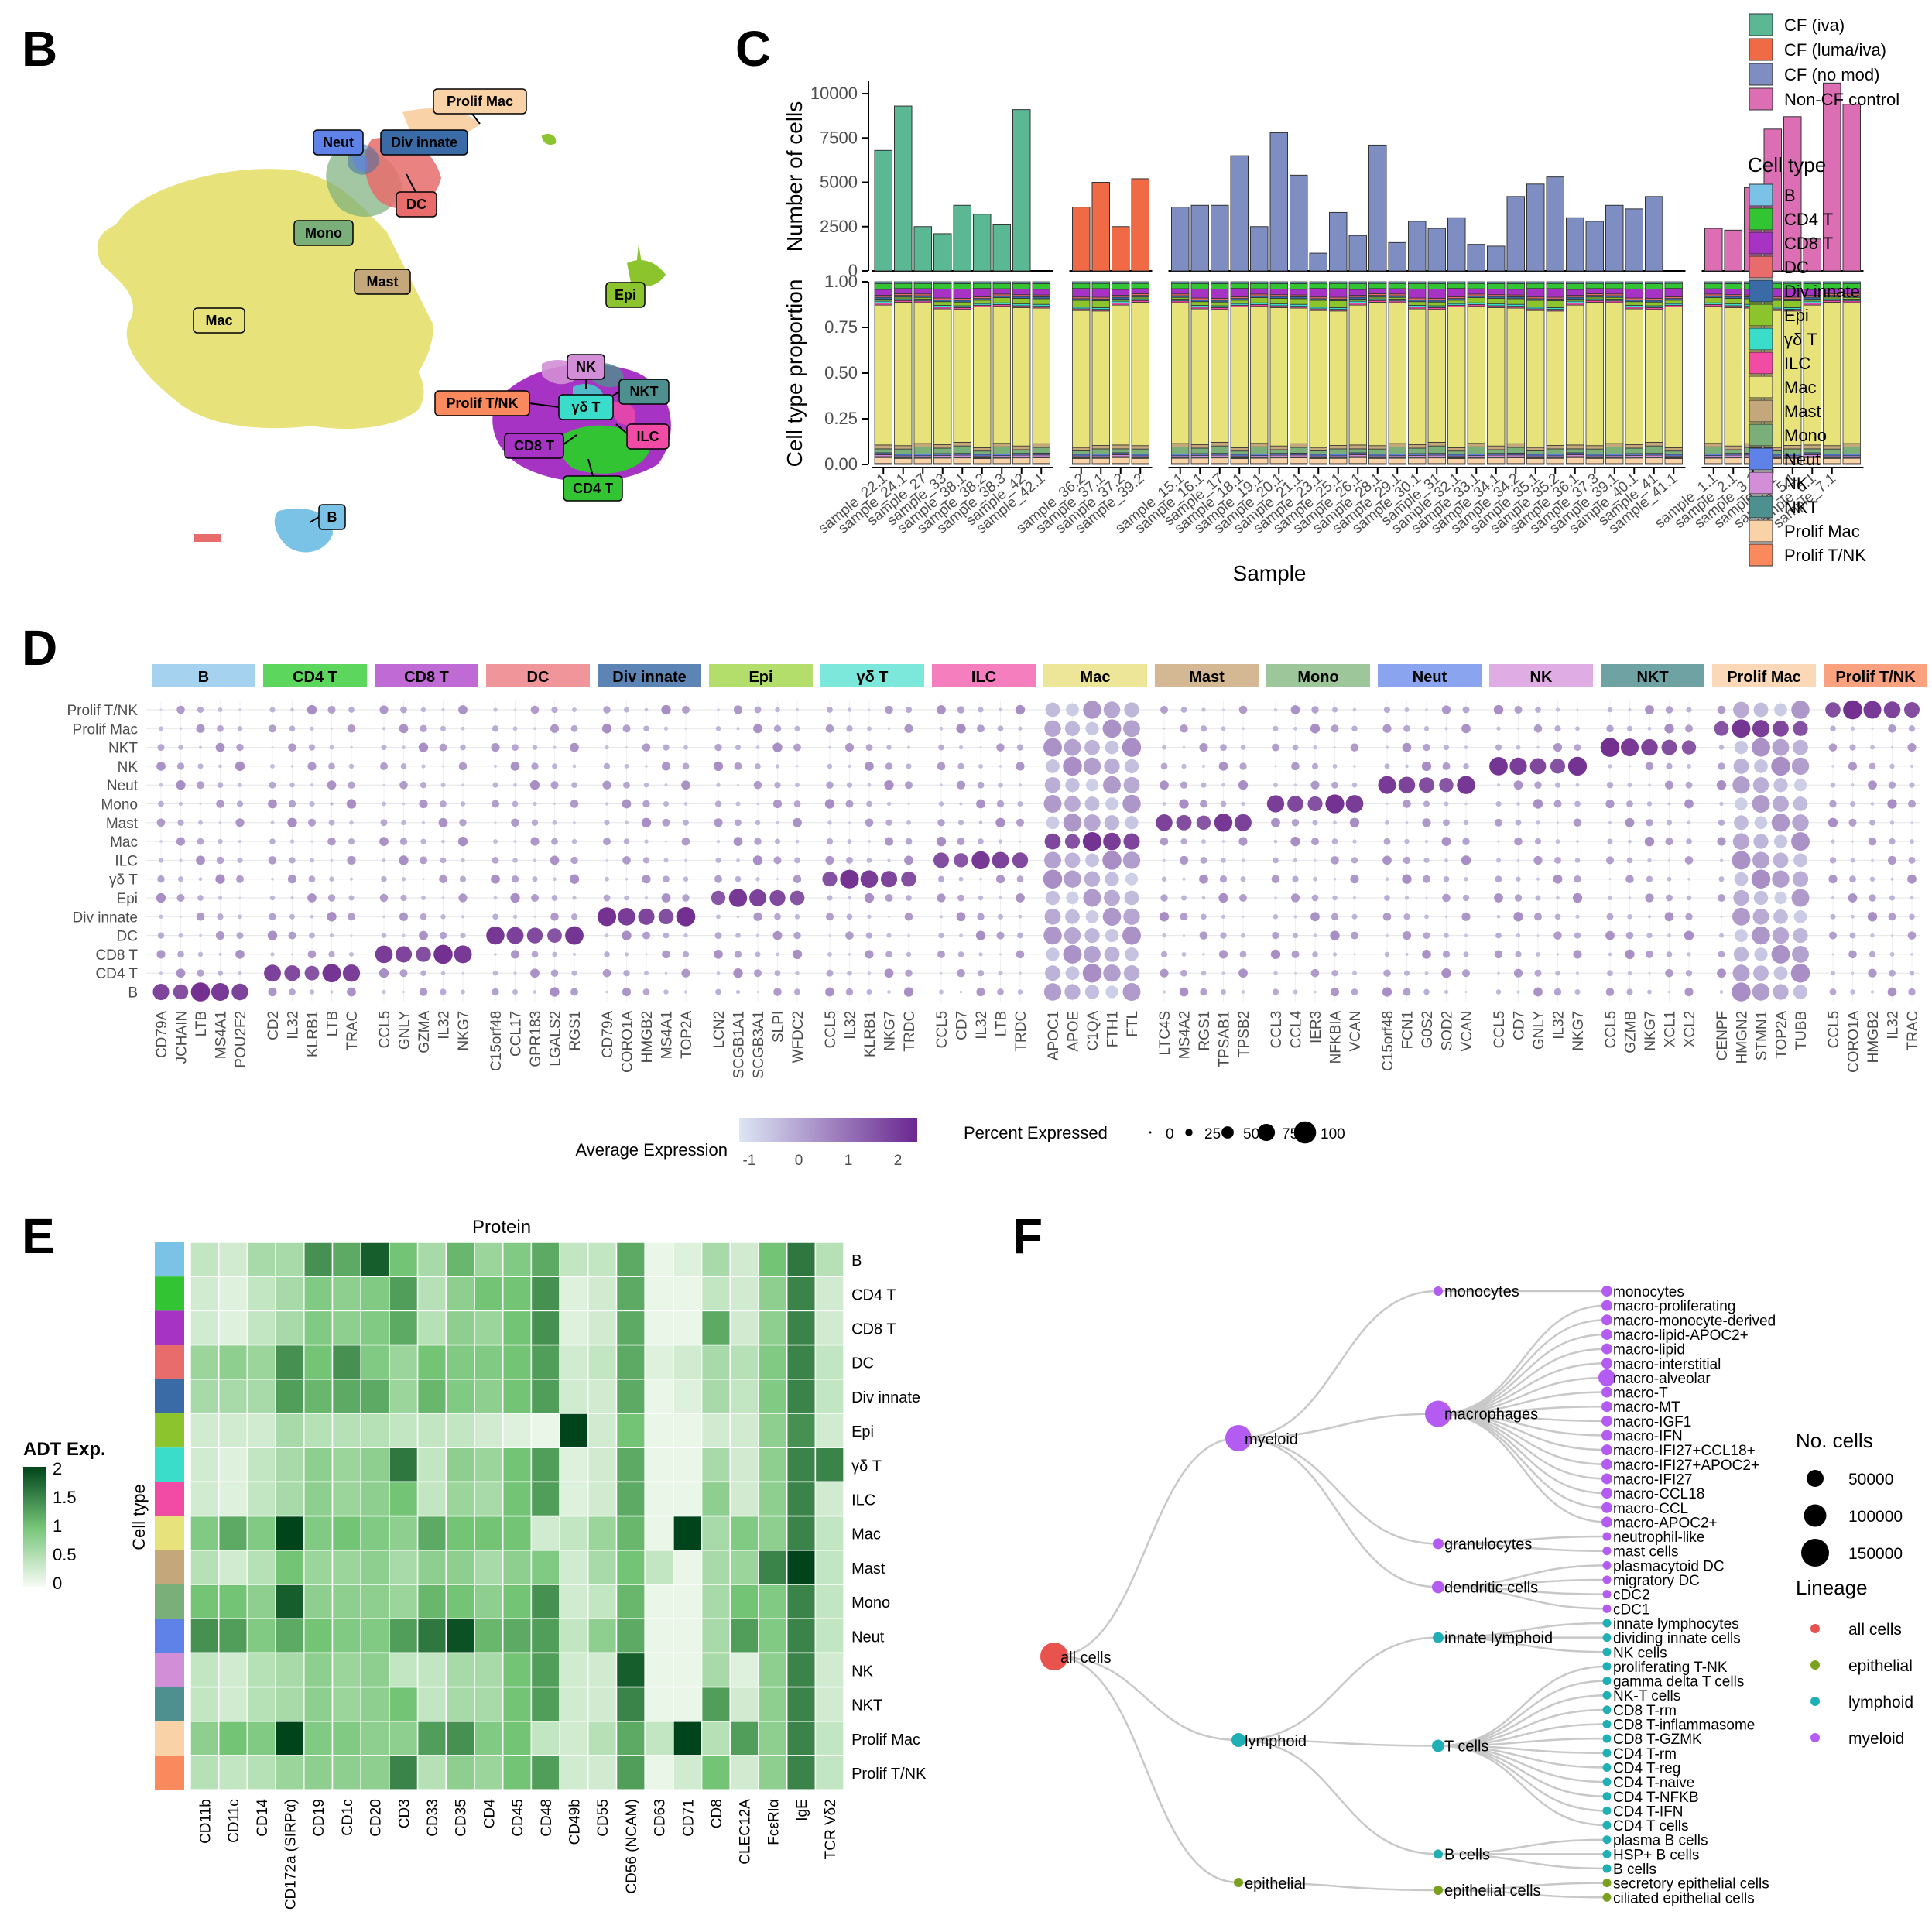 The image size is (1932, 1932). Describe the element at coordinates (1113, 1029) in the screenshot. I see `d-gene-label: FTH1` at that location.